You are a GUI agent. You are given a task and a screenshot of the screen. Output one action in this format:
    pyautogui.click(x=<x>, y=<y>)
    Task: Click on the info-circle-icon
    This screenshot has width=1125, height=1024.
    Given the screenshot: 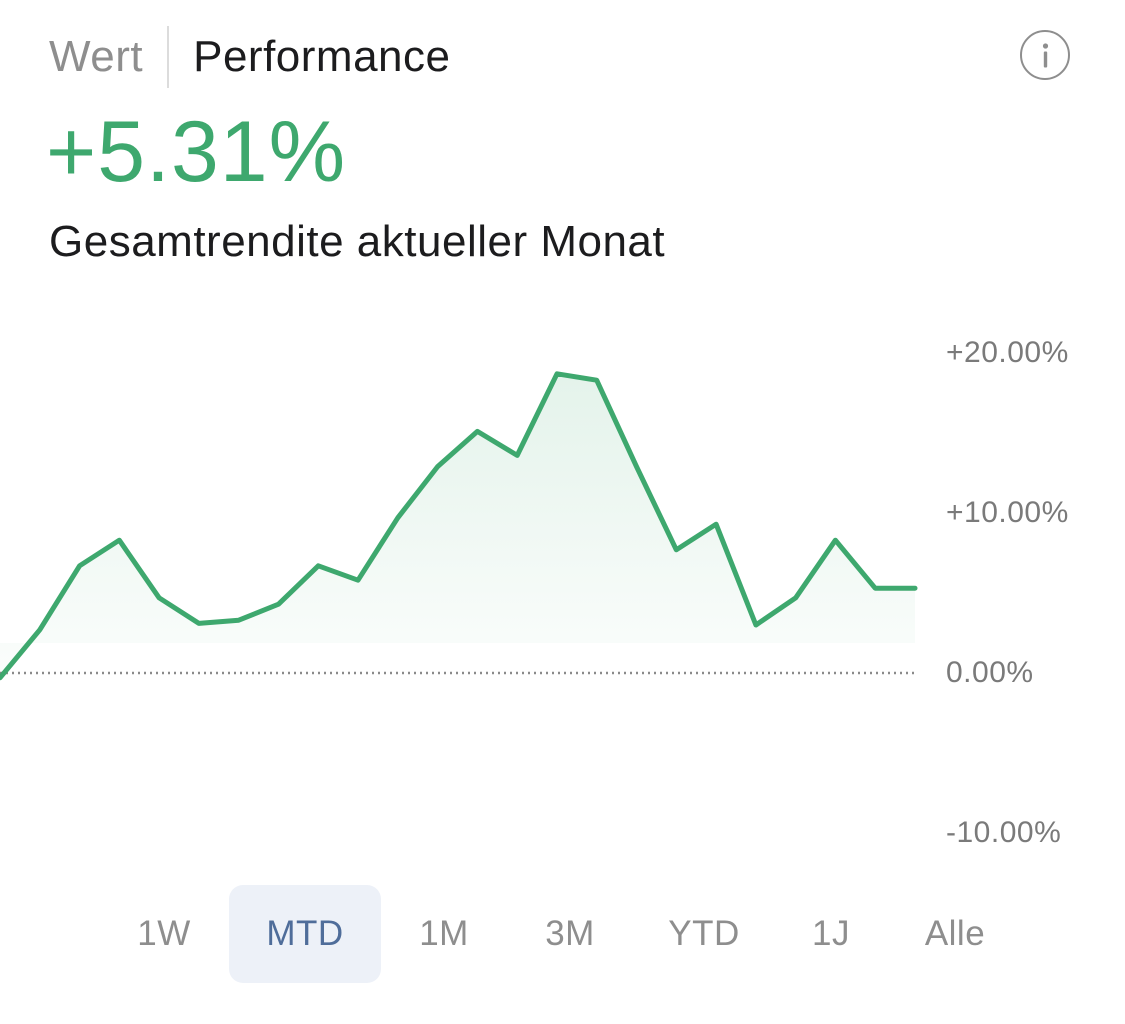 What is the action you would take?
    pyautogui.click(x=1045, y=54)
    